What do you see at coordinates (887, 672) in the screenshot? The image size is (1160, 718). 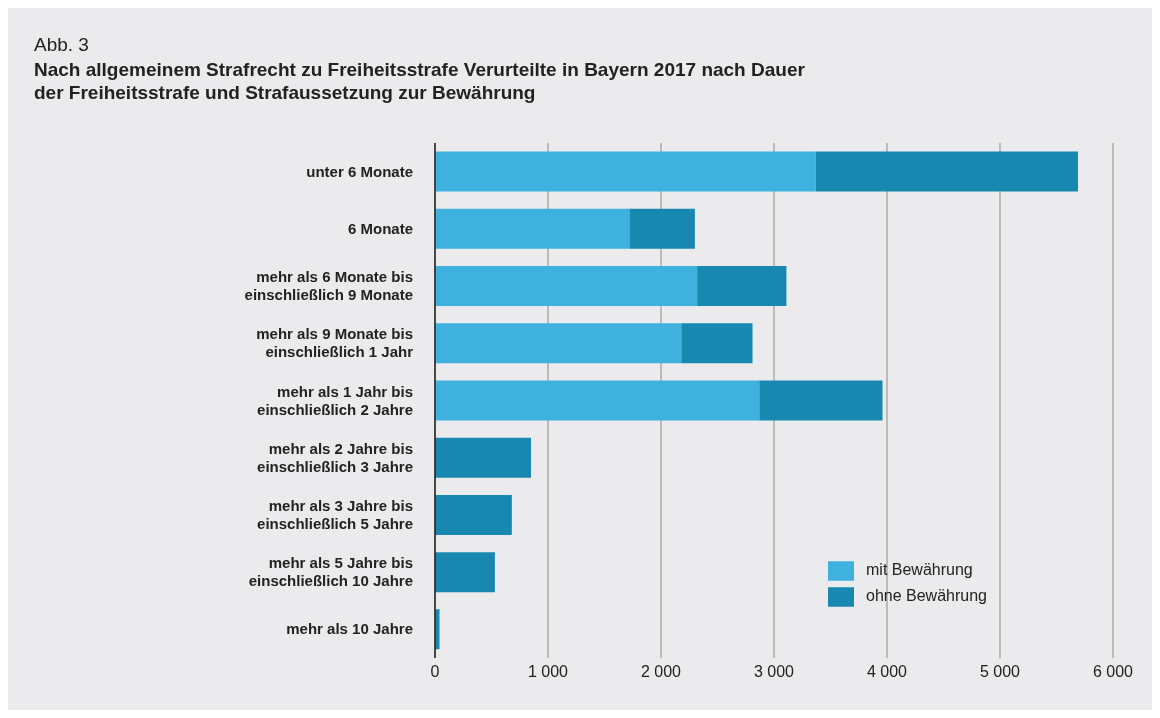 I see `x-tick-label: 4 000` at bounding box center [887, 672].